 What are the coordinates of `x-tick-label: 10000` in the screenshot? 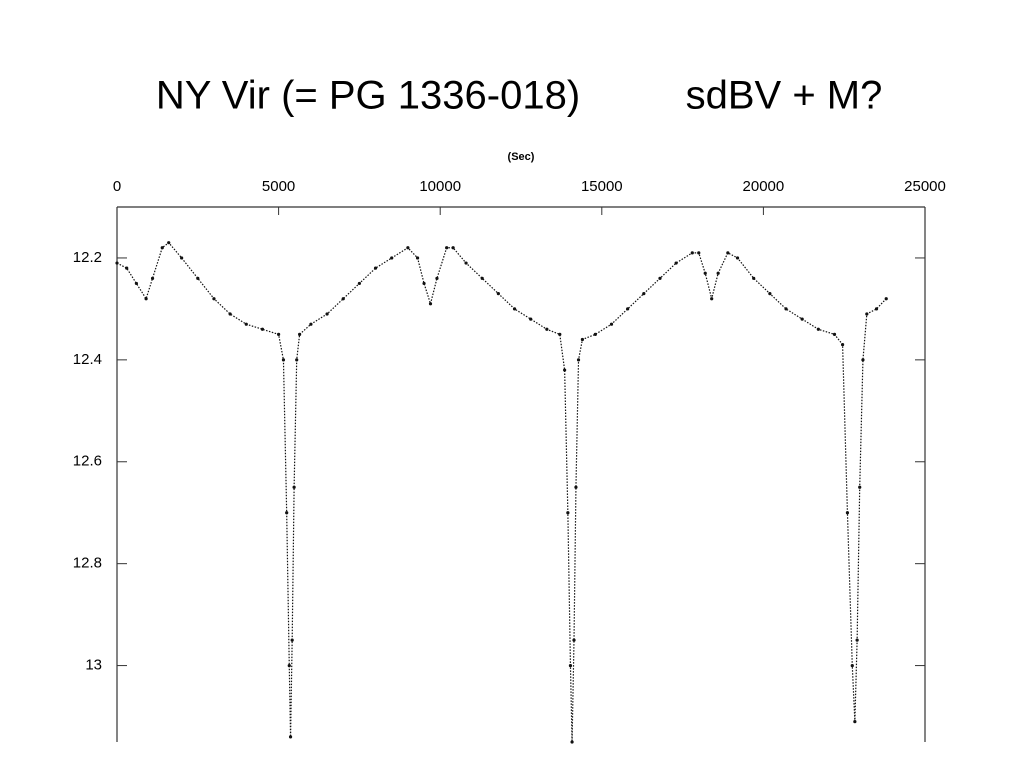 It's located at (440, 186).